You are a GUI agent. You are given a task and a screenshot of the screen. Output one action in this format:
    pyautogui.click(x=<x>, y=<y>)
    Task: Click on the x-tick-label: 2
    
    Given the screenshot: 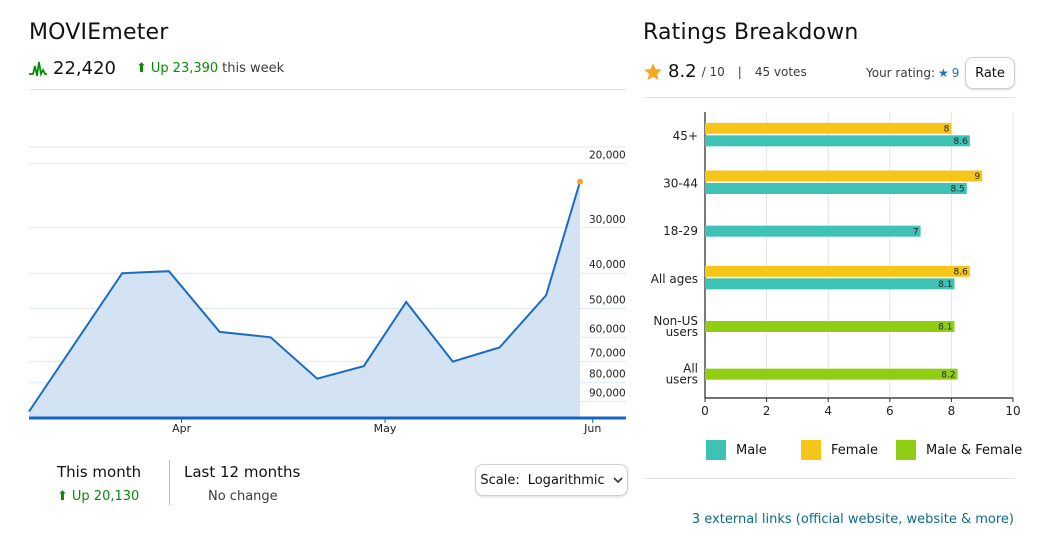 What is the action you would take?
    pyautogui.click(x=767, y=411)
    